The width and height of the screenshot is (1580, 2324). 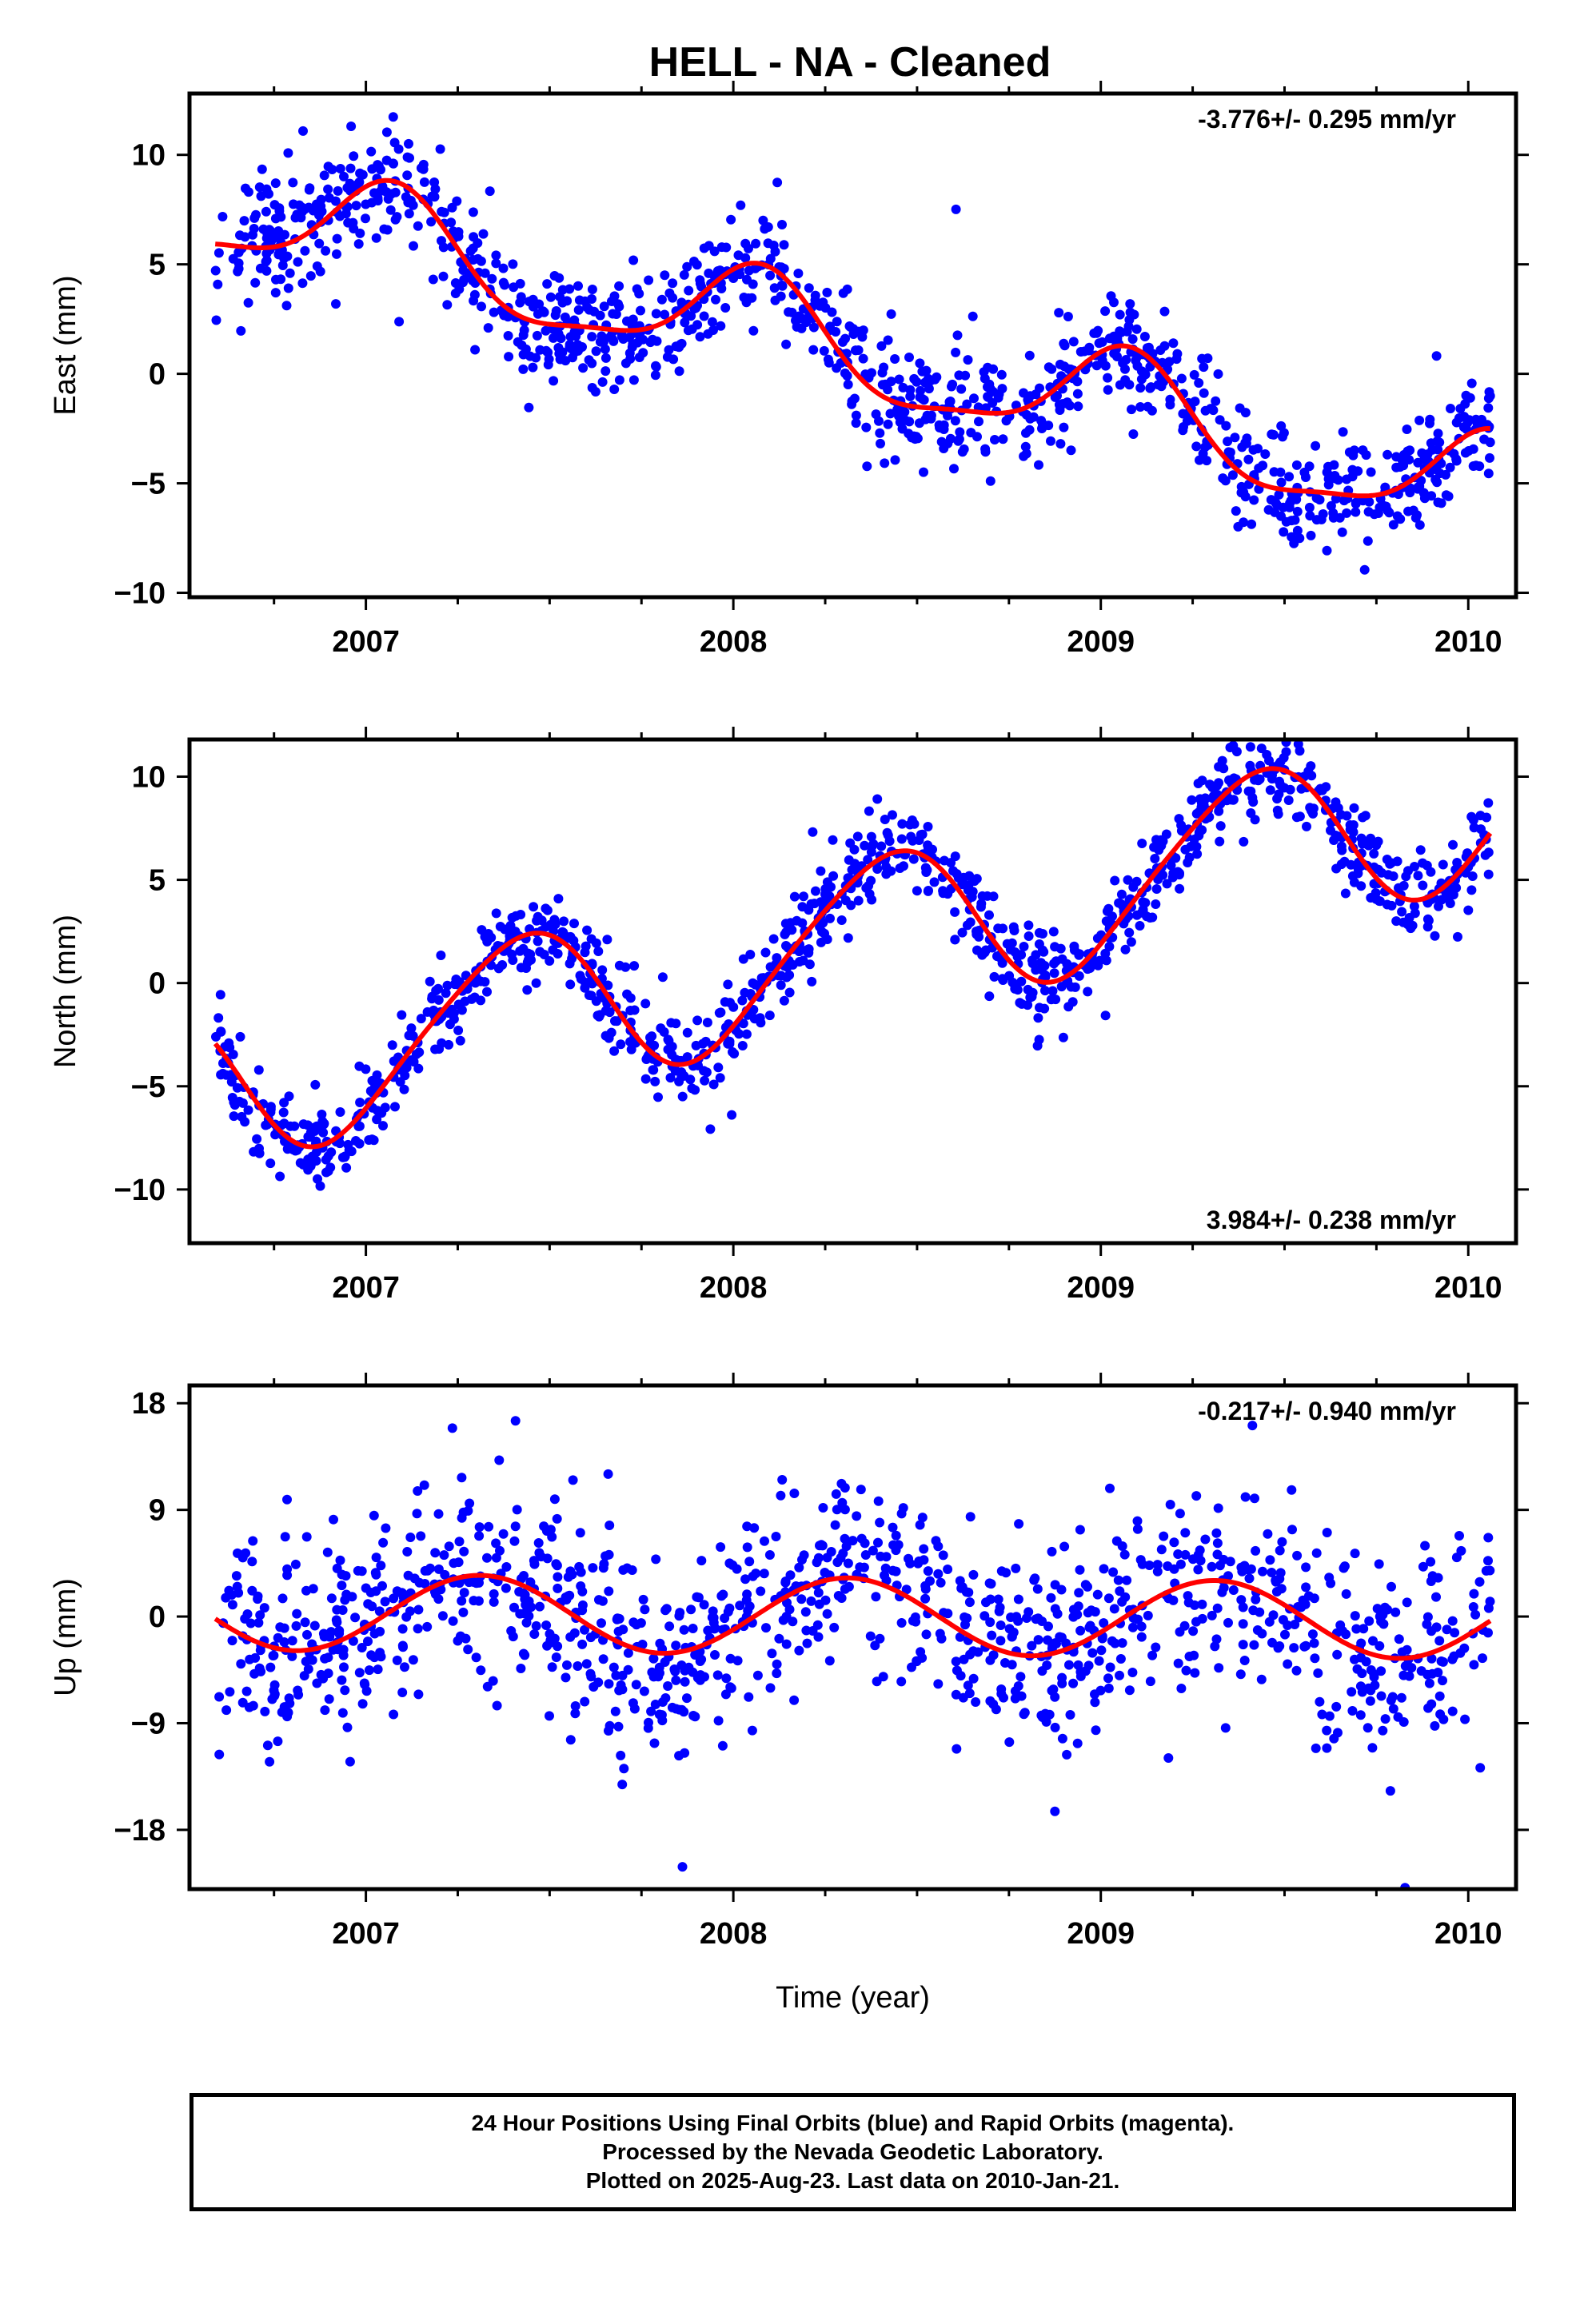 I want to click on north-x-tick-label: 2008, so click(x=734, y=1288).